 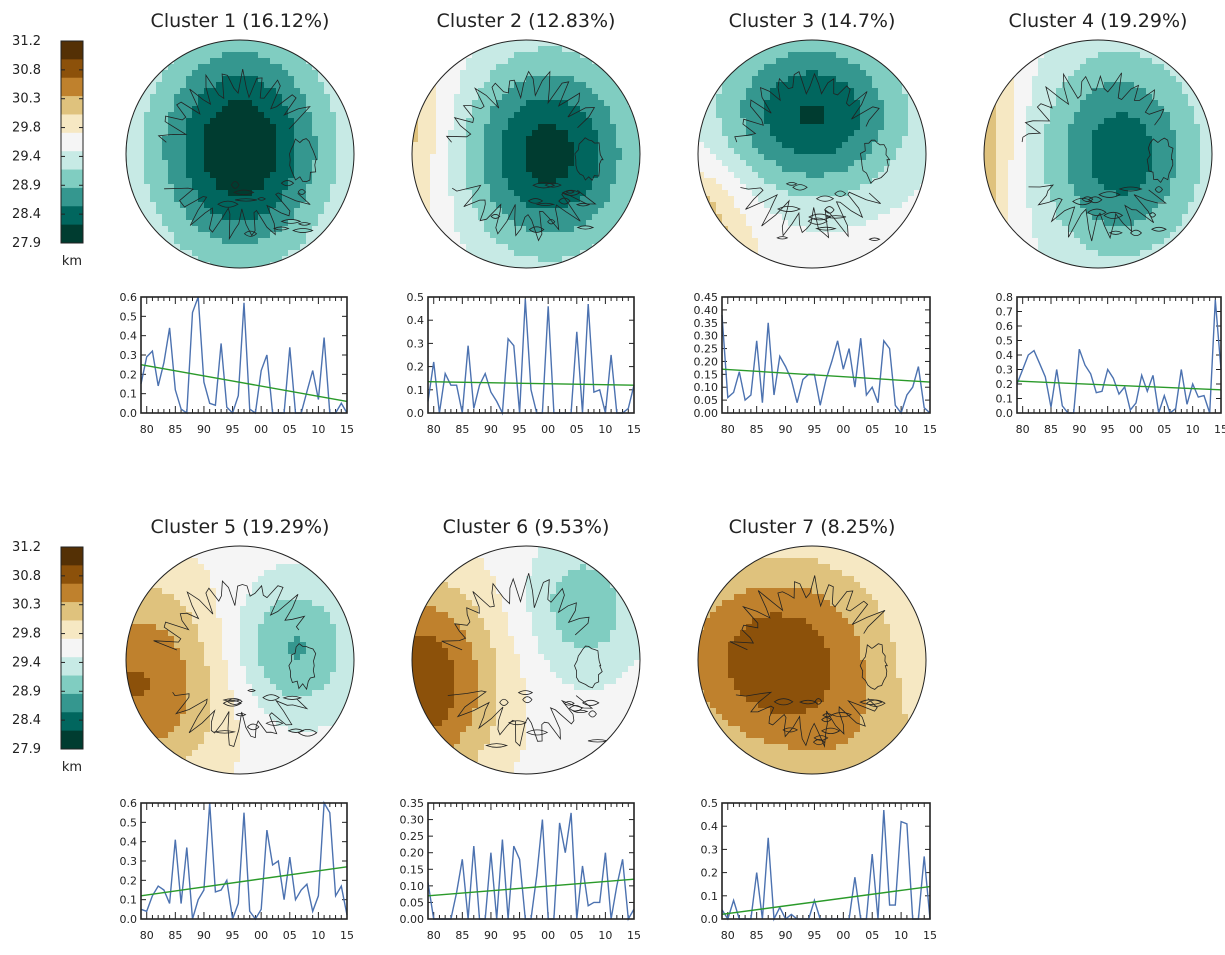 What do you see at coordinates (26, 605) in the screenshot?
I see `colorbar-tick-label: 30.3` at bounding box center [26, 605].